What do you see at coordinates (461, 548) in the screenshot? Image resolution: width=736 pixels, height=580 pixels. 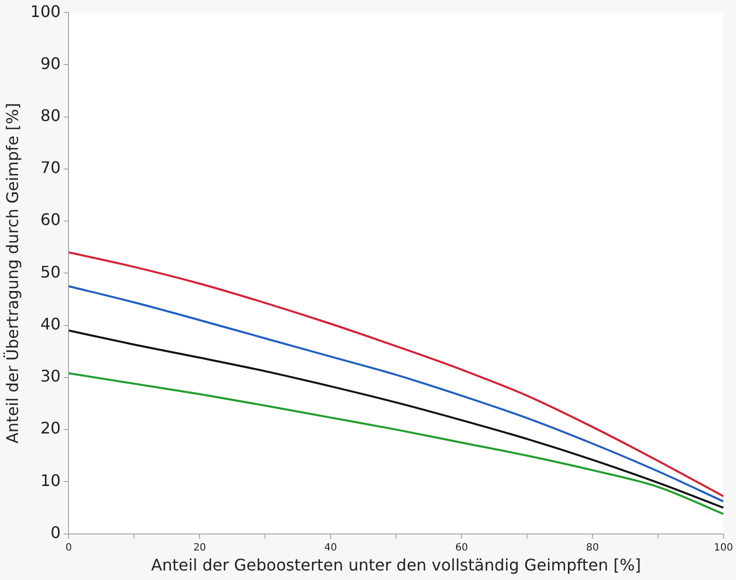 I see `x-tick-label: 60` at bounding box center [461, 548].